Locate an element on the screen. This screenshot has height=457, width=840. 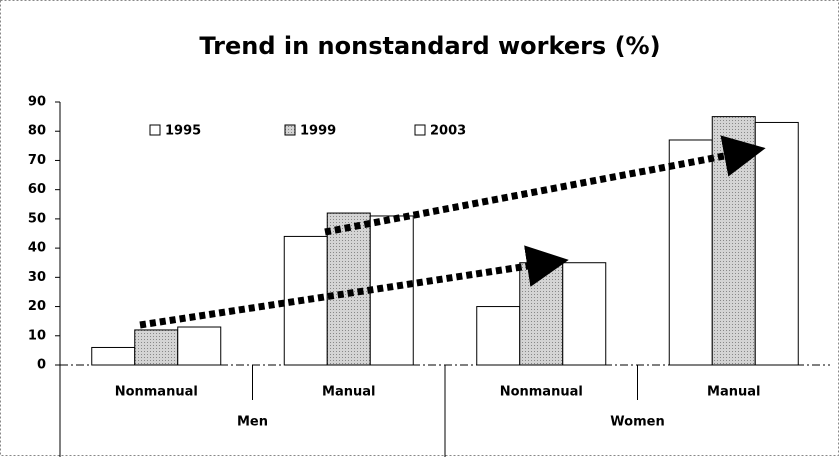
legend-label: 1999 is located at coordinates (318, 131).